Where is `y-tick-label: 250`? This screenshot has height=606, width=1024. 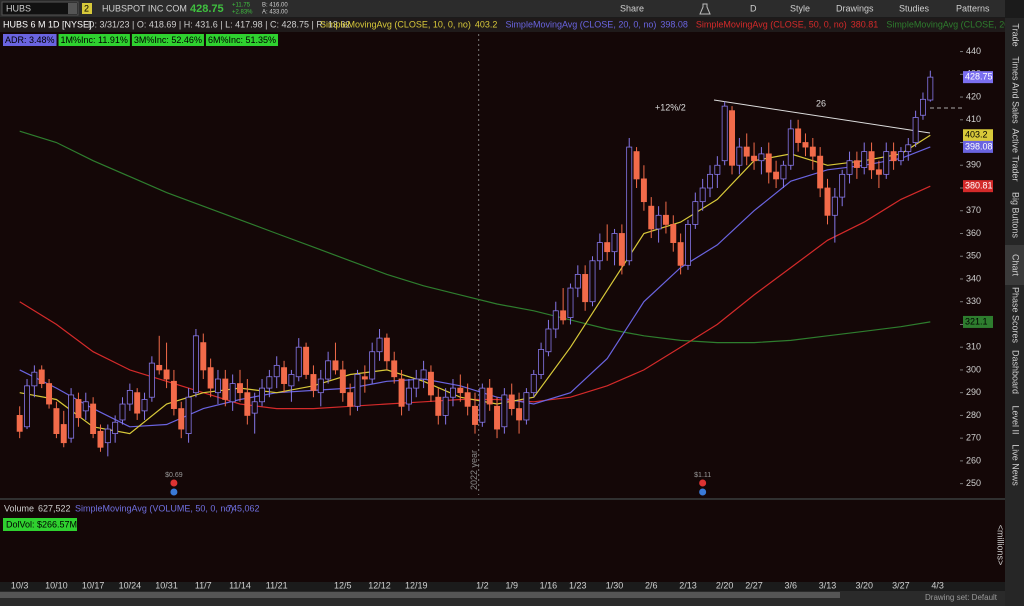
y-tick-label: 250 is located at coordinates (973, 483).